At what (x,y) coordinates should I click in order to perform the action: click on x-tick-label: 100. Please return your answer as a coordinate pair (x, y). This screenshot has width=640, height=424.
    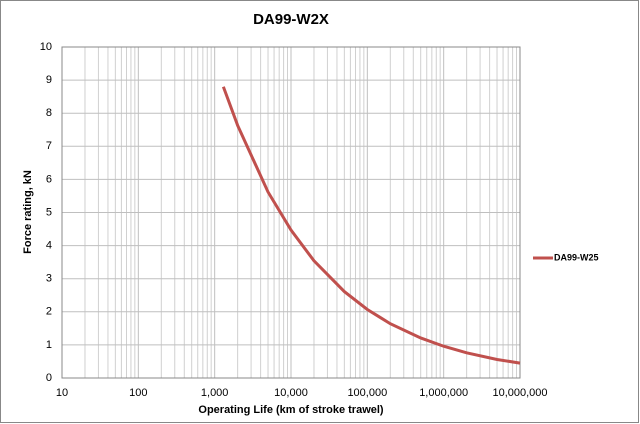
    Looking at the image, I should click on (138, 393).